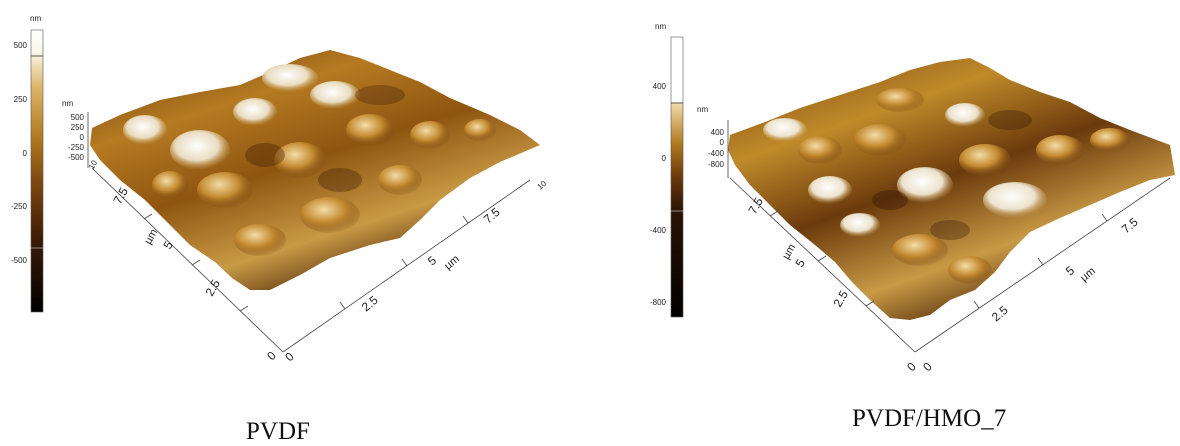  I want to click on z-axis-tick: -500, so click(76, 157).